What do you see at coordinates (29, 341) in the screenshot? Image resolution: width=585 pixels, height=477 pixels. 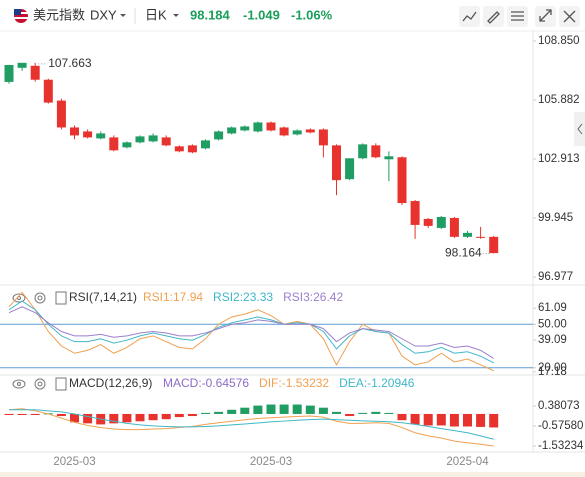 I see `rsi-icons` at bounding box center [29, 341].